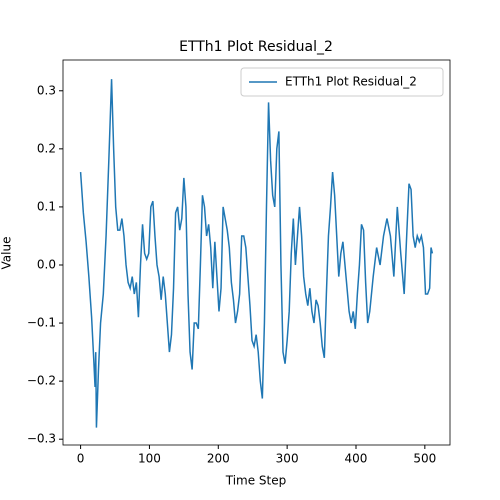 The height and width of the screenshot is (500, 500). Describe the element at coordinates (424, 459) in the screenshot. I see `x-tick-label: 500` at that location.